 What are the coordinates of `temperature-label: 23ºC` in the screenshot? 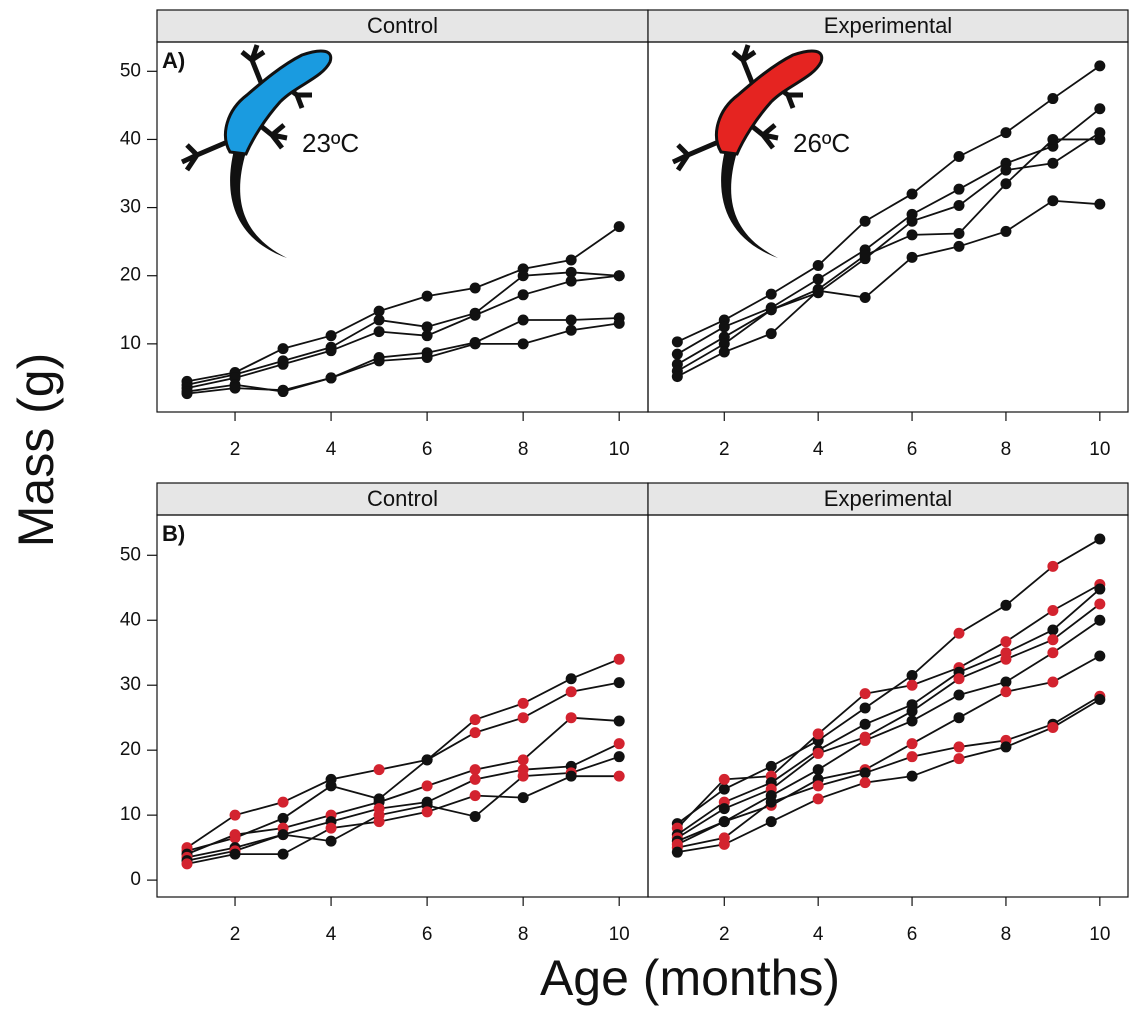 It's located at (330, 143).